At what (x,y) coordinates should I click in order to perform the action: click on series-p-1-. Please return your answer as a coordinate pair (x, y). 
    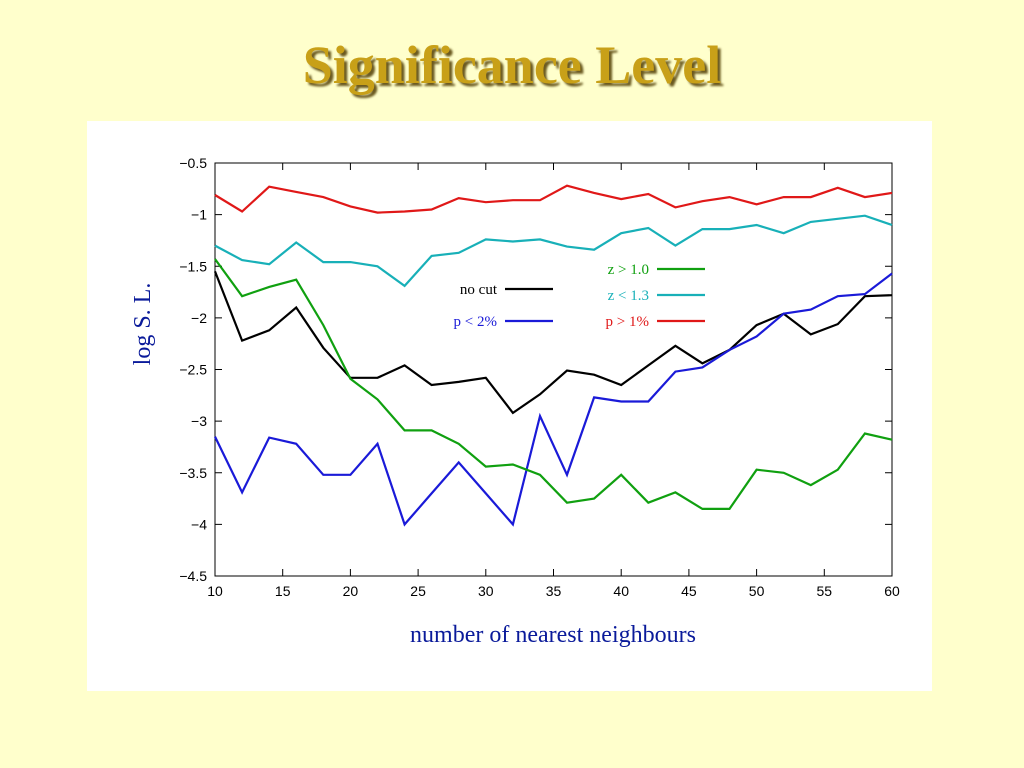
    Looking at the image, I should click on (553, 199).